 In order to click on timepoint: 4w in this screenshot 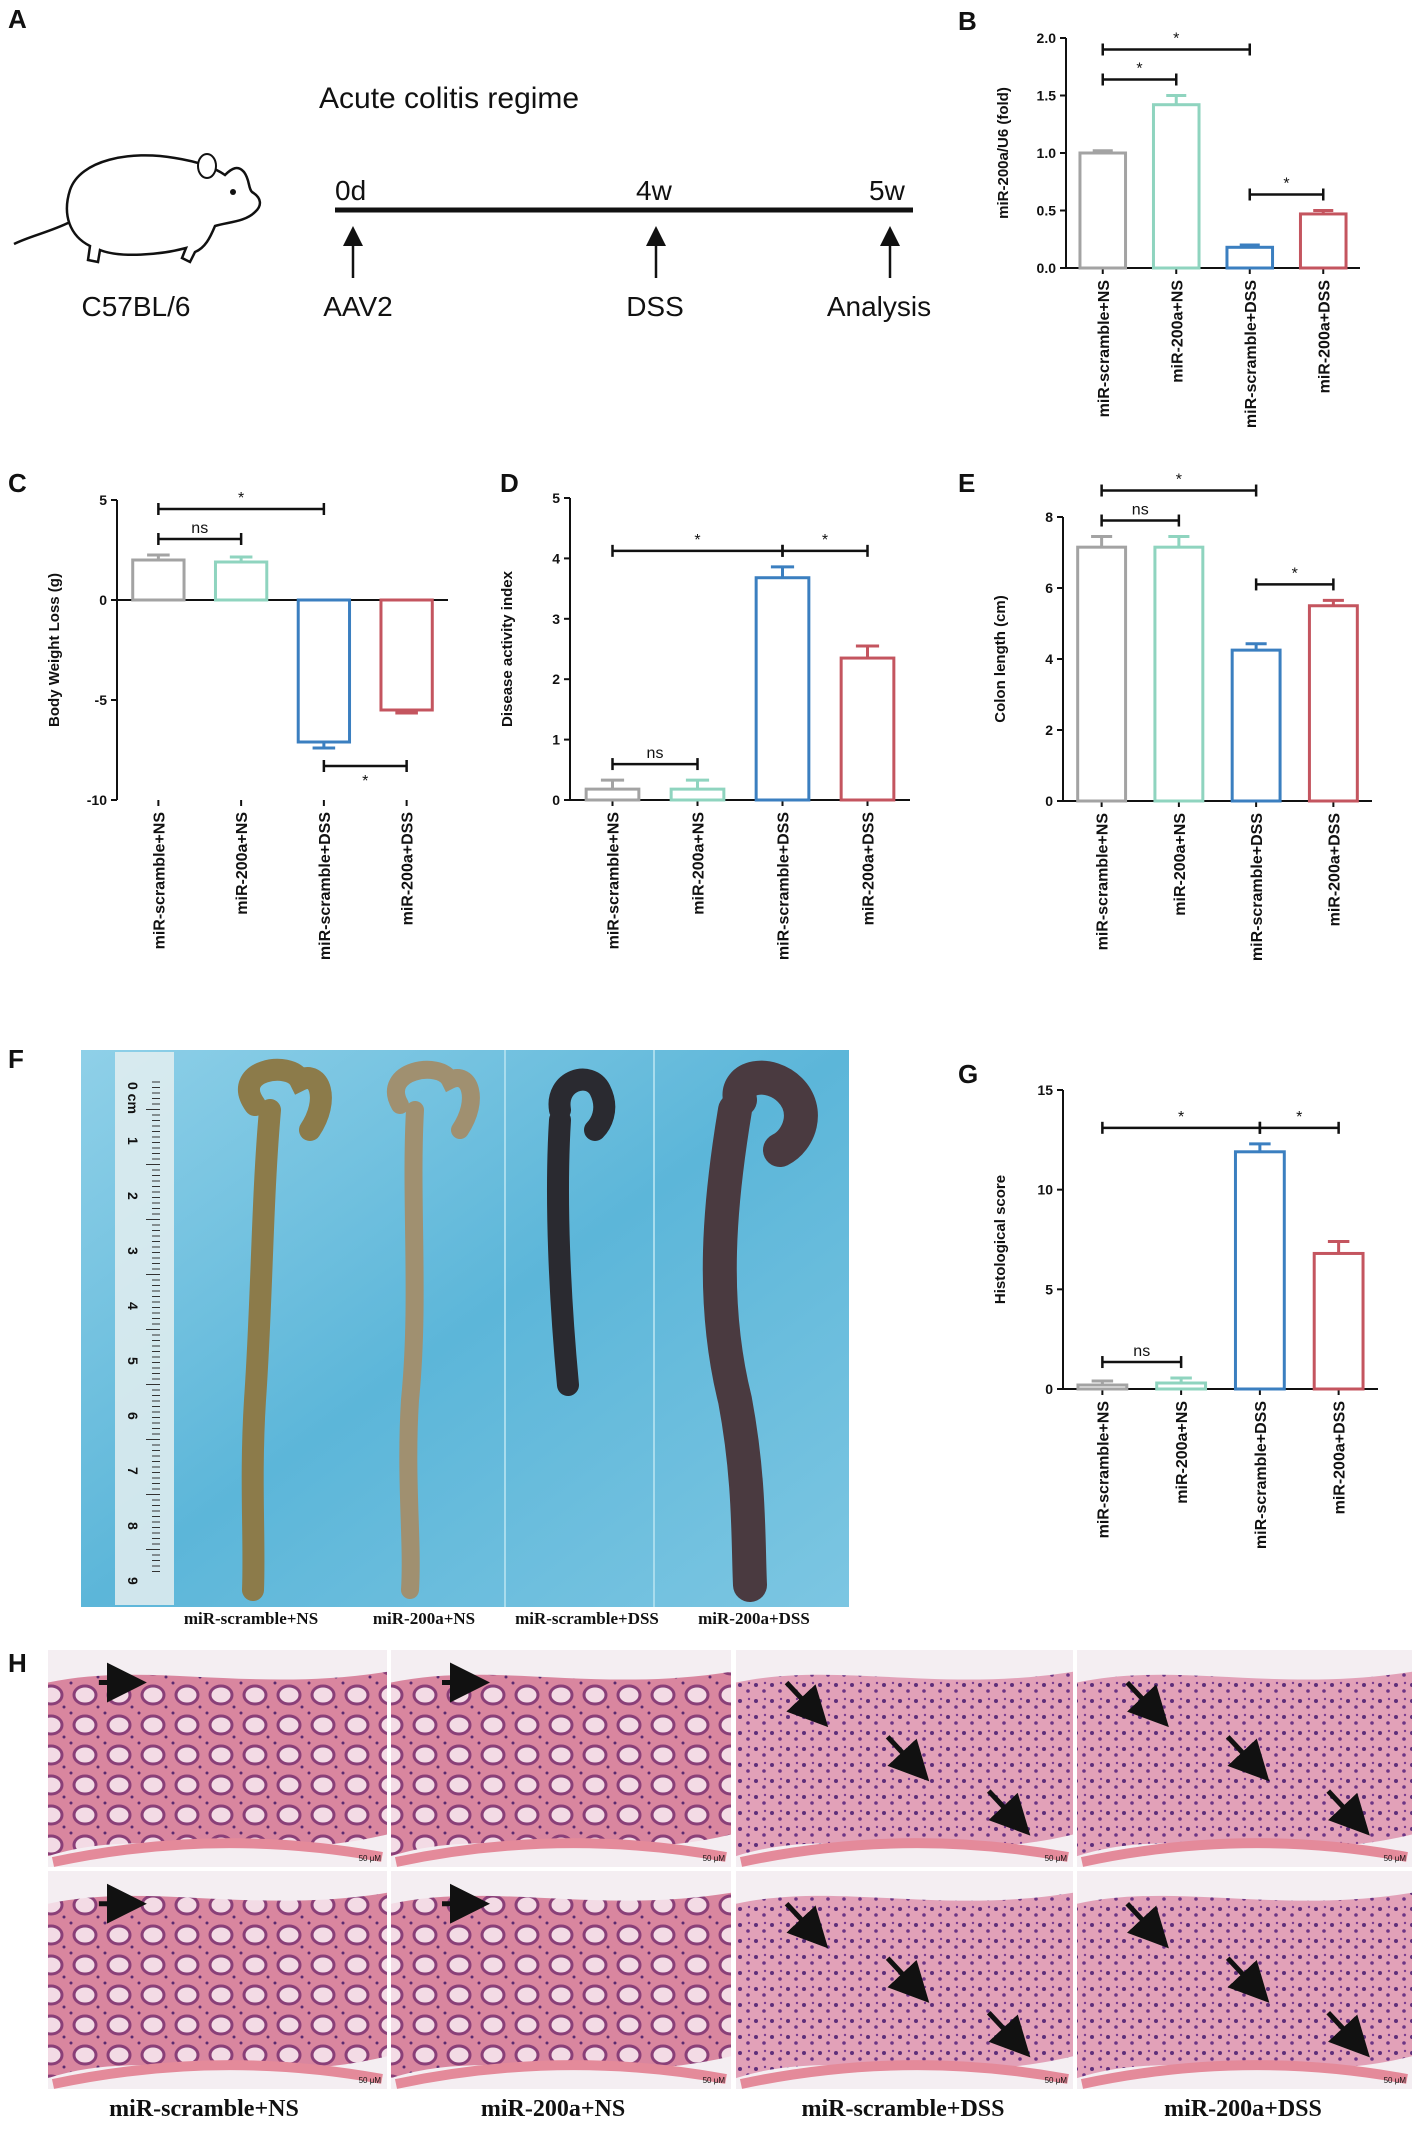, I will do `click(654, 190)`.